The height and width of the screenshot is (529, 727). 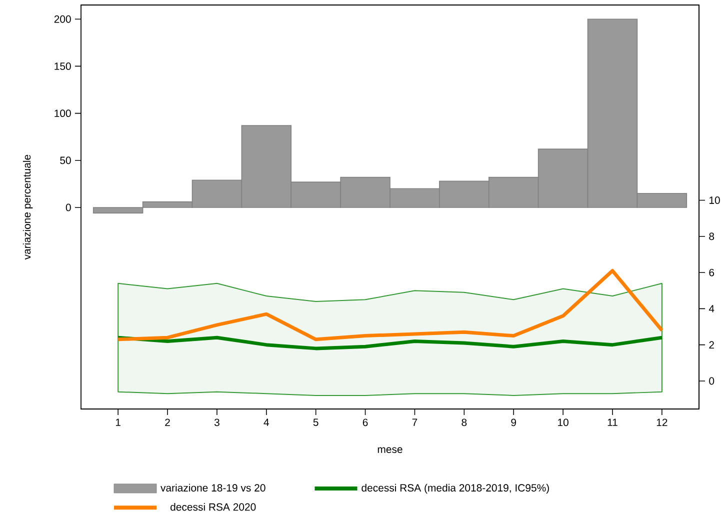 I want to click on x-tick-label: 5, so click(x=315, y=422).